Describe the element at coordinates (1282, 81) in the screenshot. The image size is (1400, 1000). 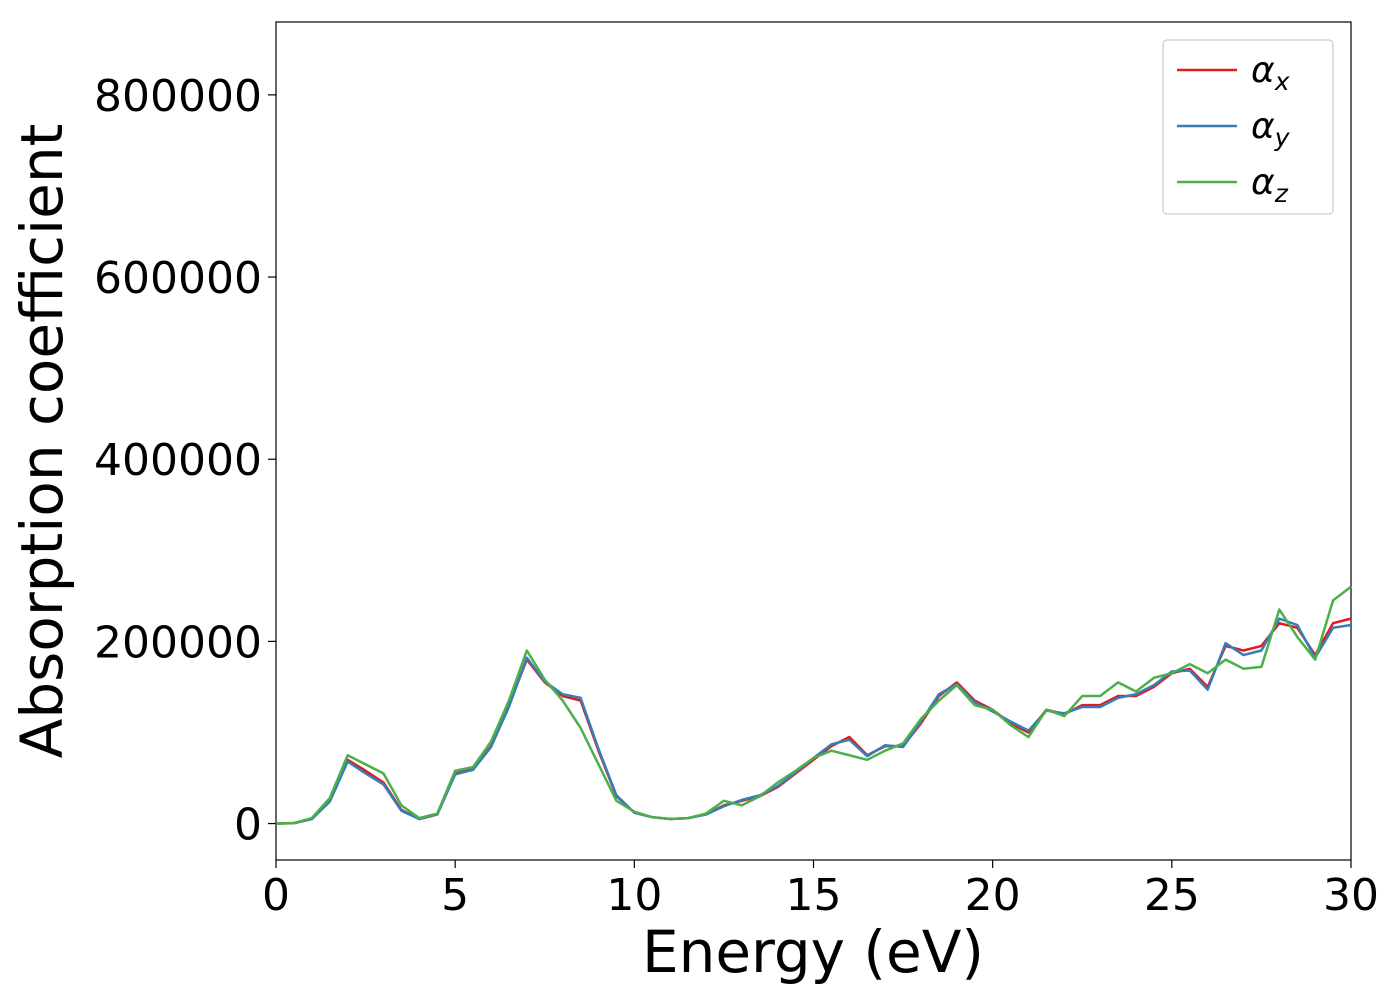
I see `legend-label-sub: x` at that location.